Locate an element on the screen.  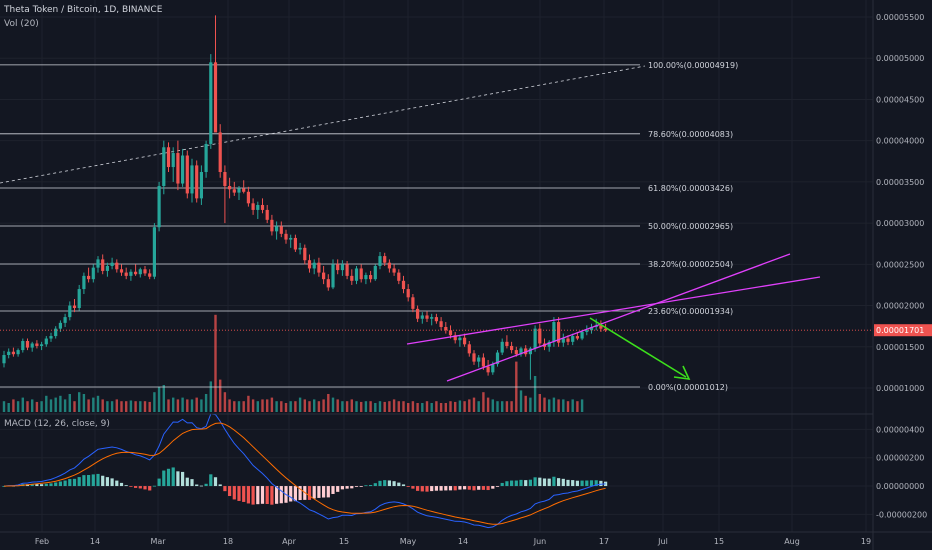
x-tick-label: May is located at coordinates (408, 541).